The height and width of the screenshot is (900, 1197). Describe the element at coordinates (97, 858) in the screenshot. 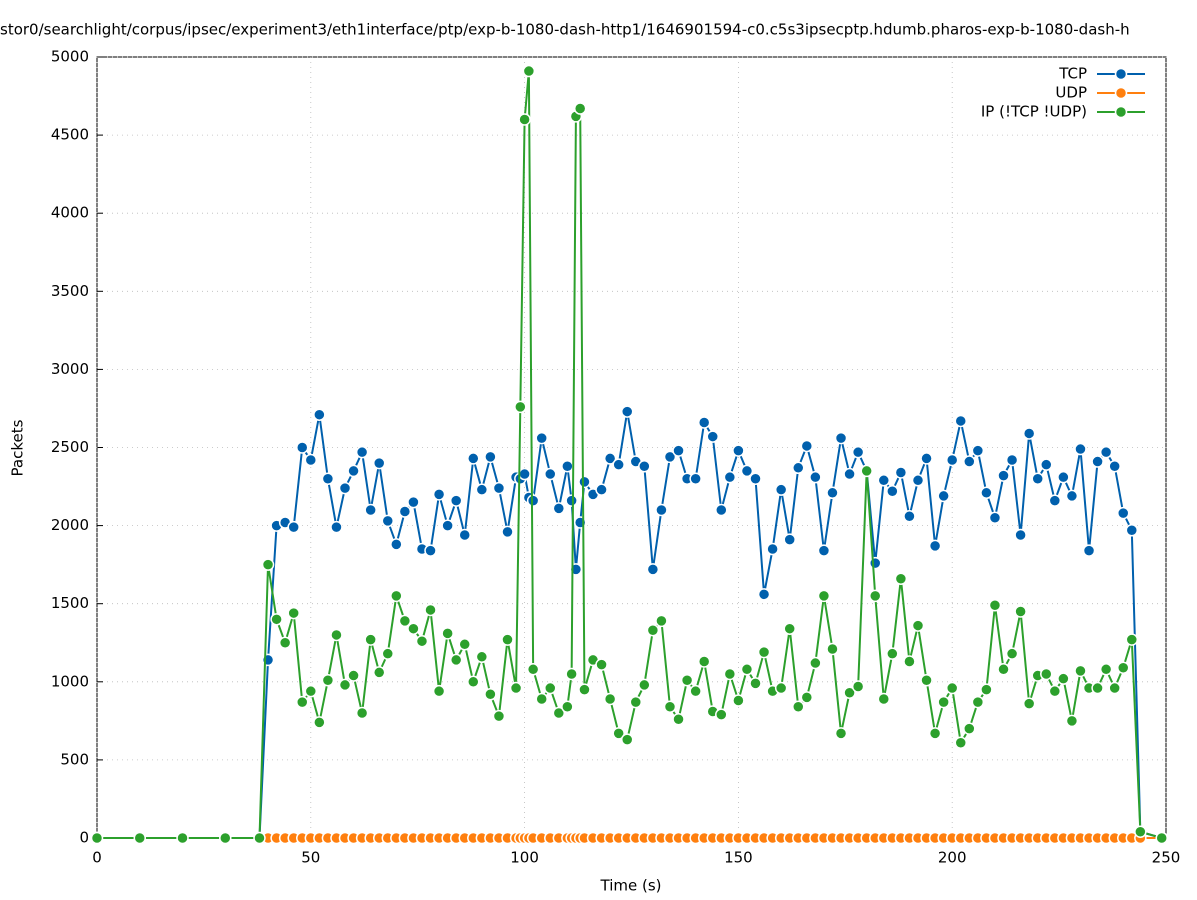

I see `x-tick-label: 0` at that location.